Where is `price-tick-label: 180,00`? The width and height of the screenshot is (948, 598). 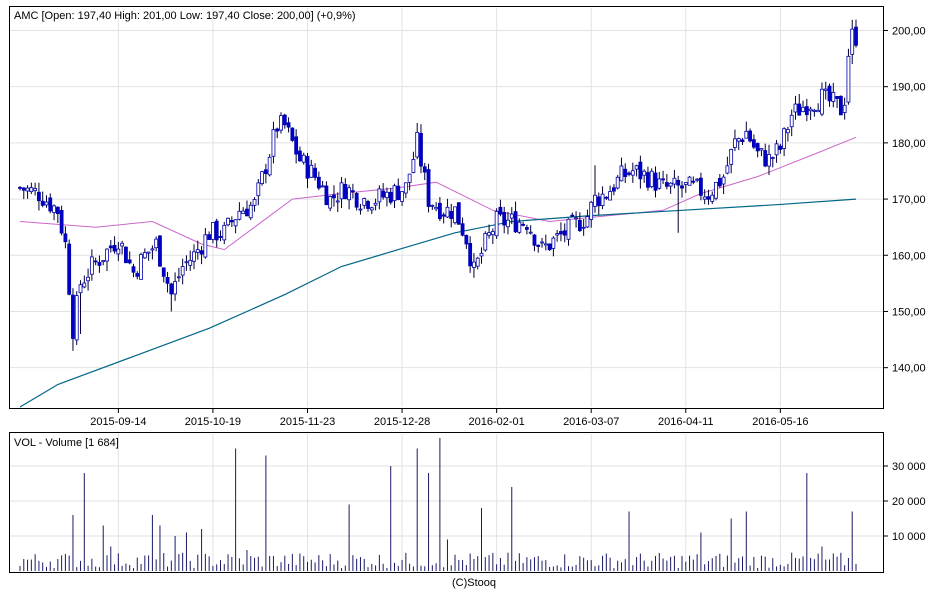 price-tick-label: 180,00 is located at coordinates (909, 144).